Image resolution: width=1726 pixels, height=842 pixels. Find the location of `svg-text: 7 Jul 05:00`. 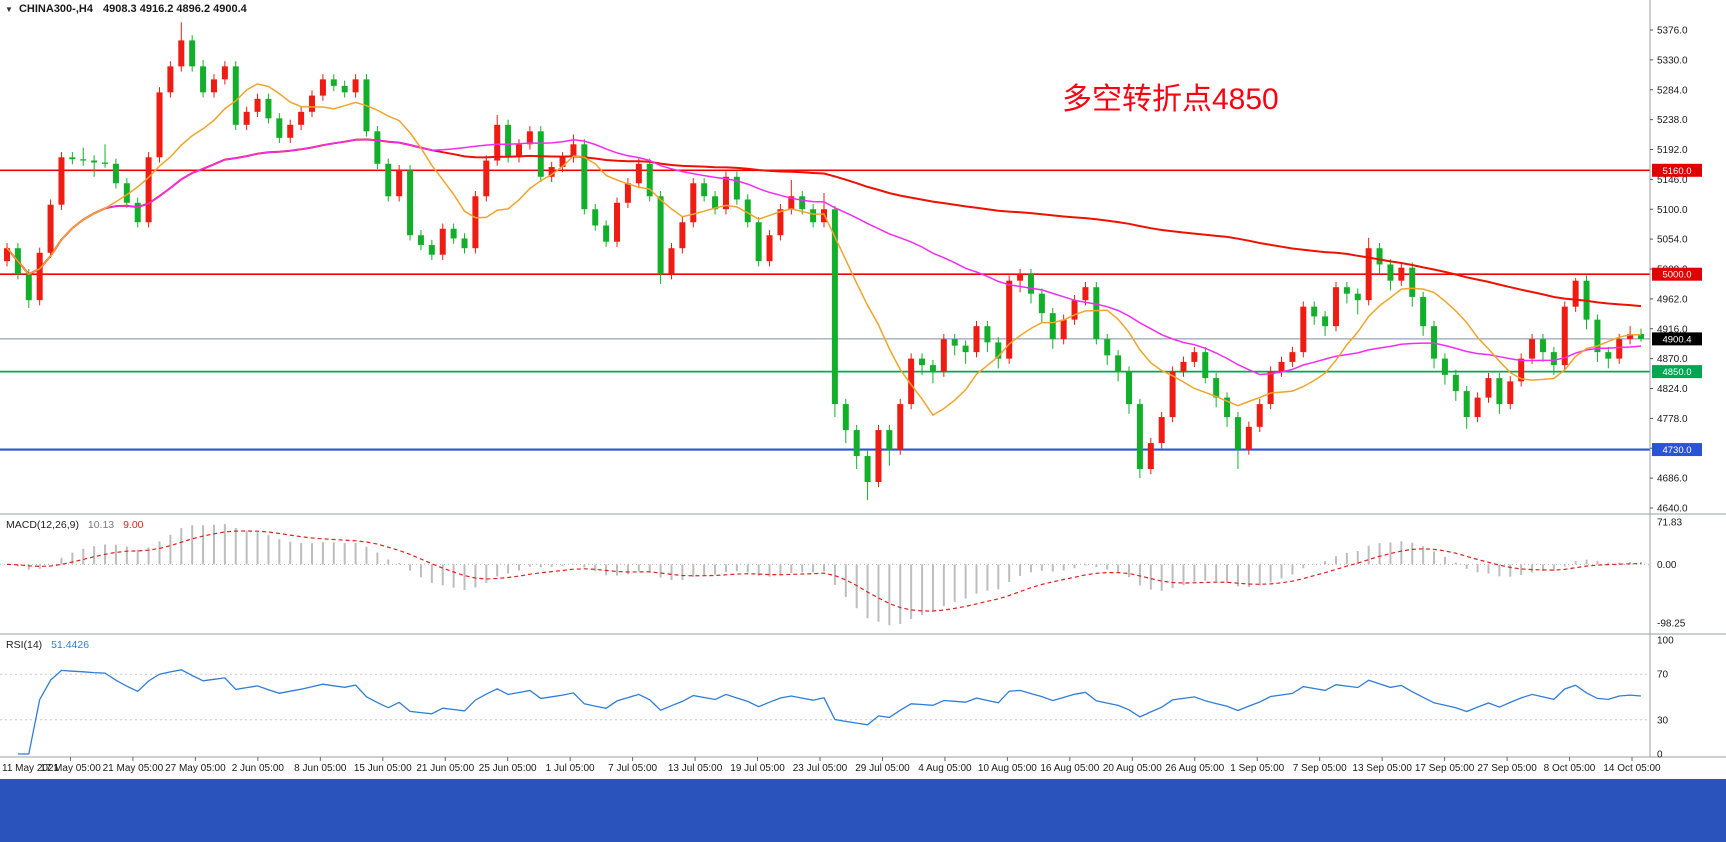

svg-text: 7 Jul 05:00 is located at coordinates (632, 768).